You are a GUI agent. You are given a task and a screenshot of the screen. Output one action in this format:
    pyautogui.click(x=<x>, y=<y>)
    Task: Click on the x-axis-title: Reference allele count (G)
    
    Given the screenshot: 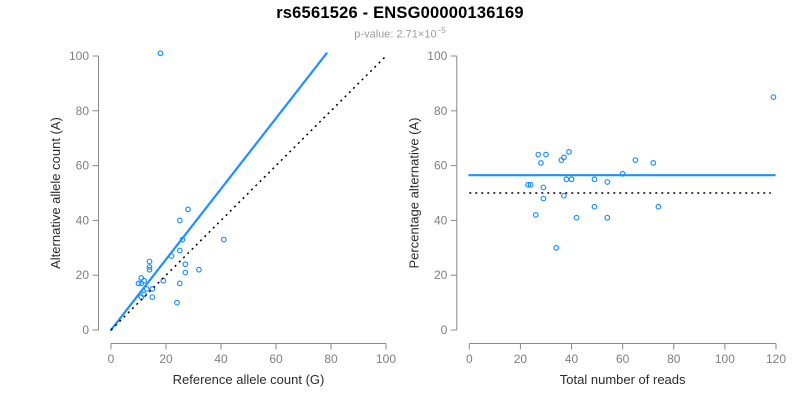 What is the action you would take?
    pyautogui.click(x=249, y=379)
    